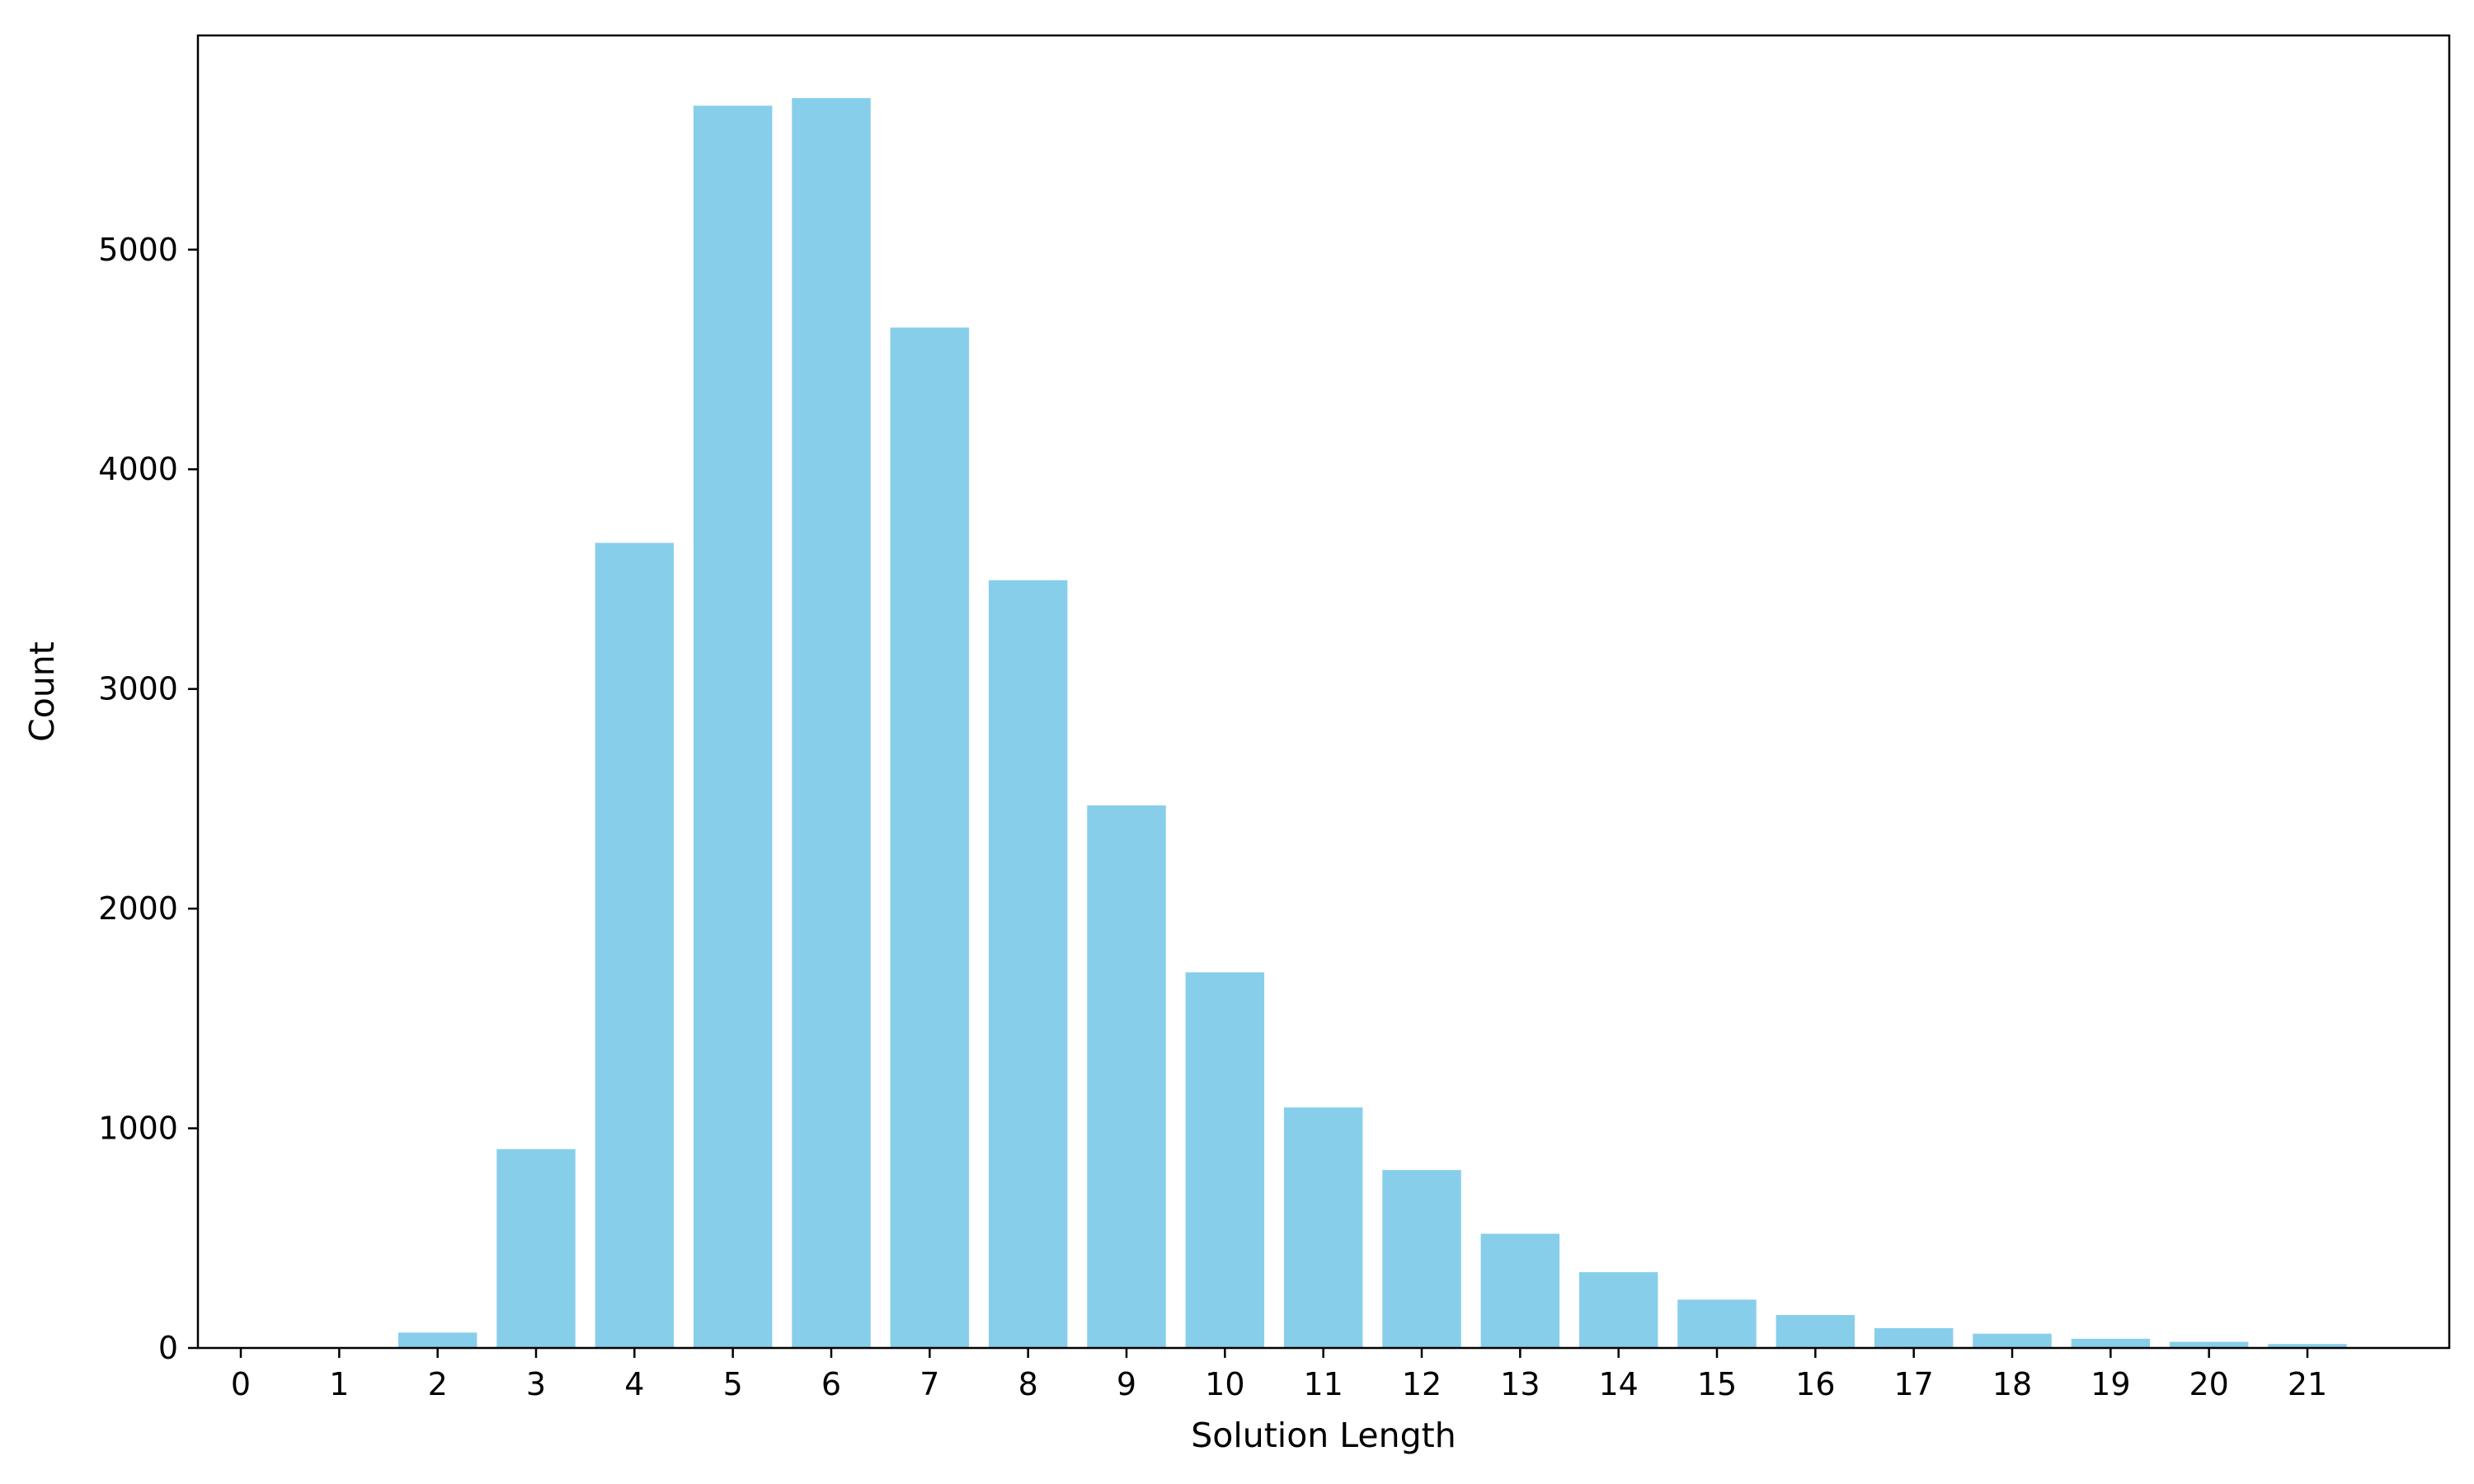  Describe the element at coordinates (1323, 1384) in the screenshot. I see `x-tick-label: 11` at that location.